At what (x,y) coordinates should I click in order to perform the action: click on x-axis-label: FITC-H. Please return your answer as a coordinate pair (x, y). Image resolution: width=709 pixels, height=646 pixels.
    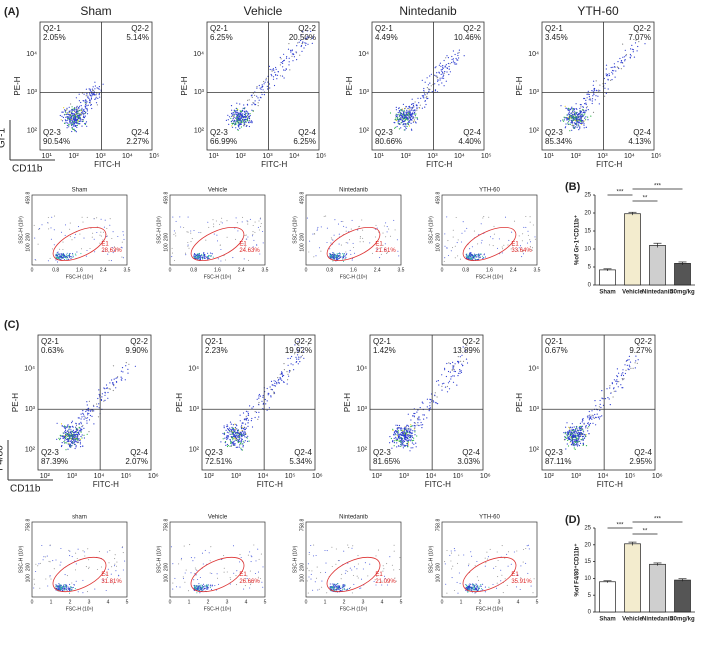
    Looking at the image, I should click on (107, 164).